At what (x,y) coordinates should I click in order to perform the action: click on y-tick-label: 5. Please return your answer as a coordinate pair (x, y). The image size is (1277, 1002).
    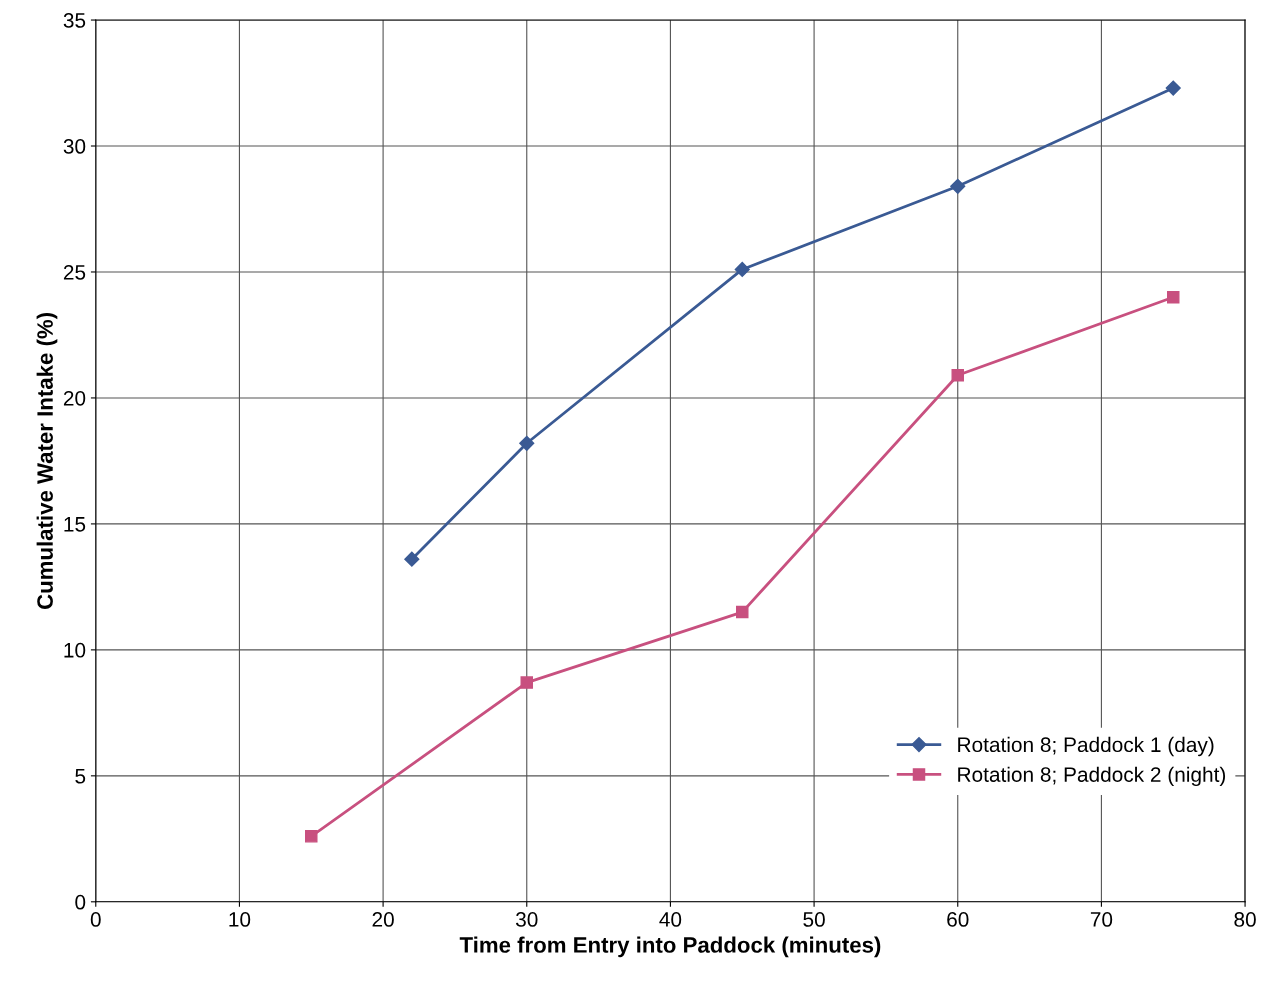
    Looking at the image, I should click on (80, 776).